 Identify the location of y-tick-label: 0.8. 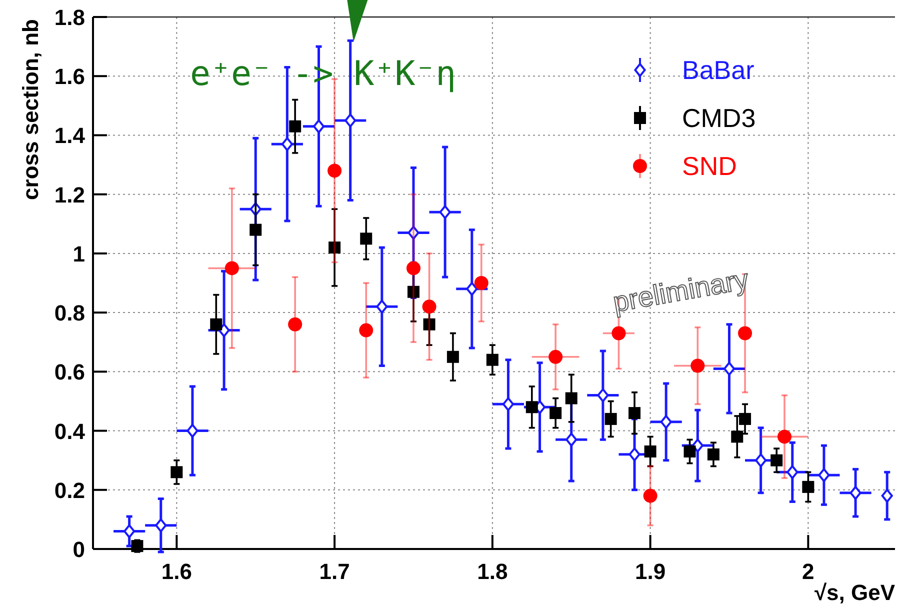
(69, 313).